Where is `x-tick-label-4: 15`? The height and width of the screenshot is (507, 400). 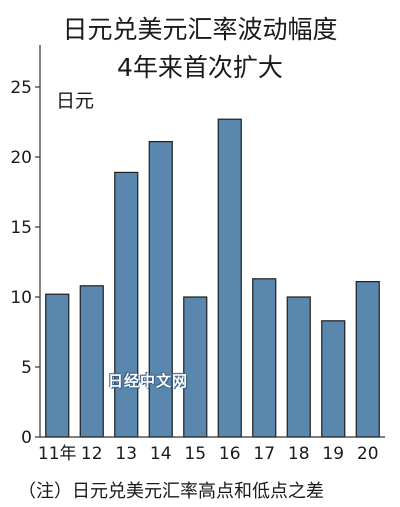
x-tick-label-4: 15 is located at coordinates (195, 454).